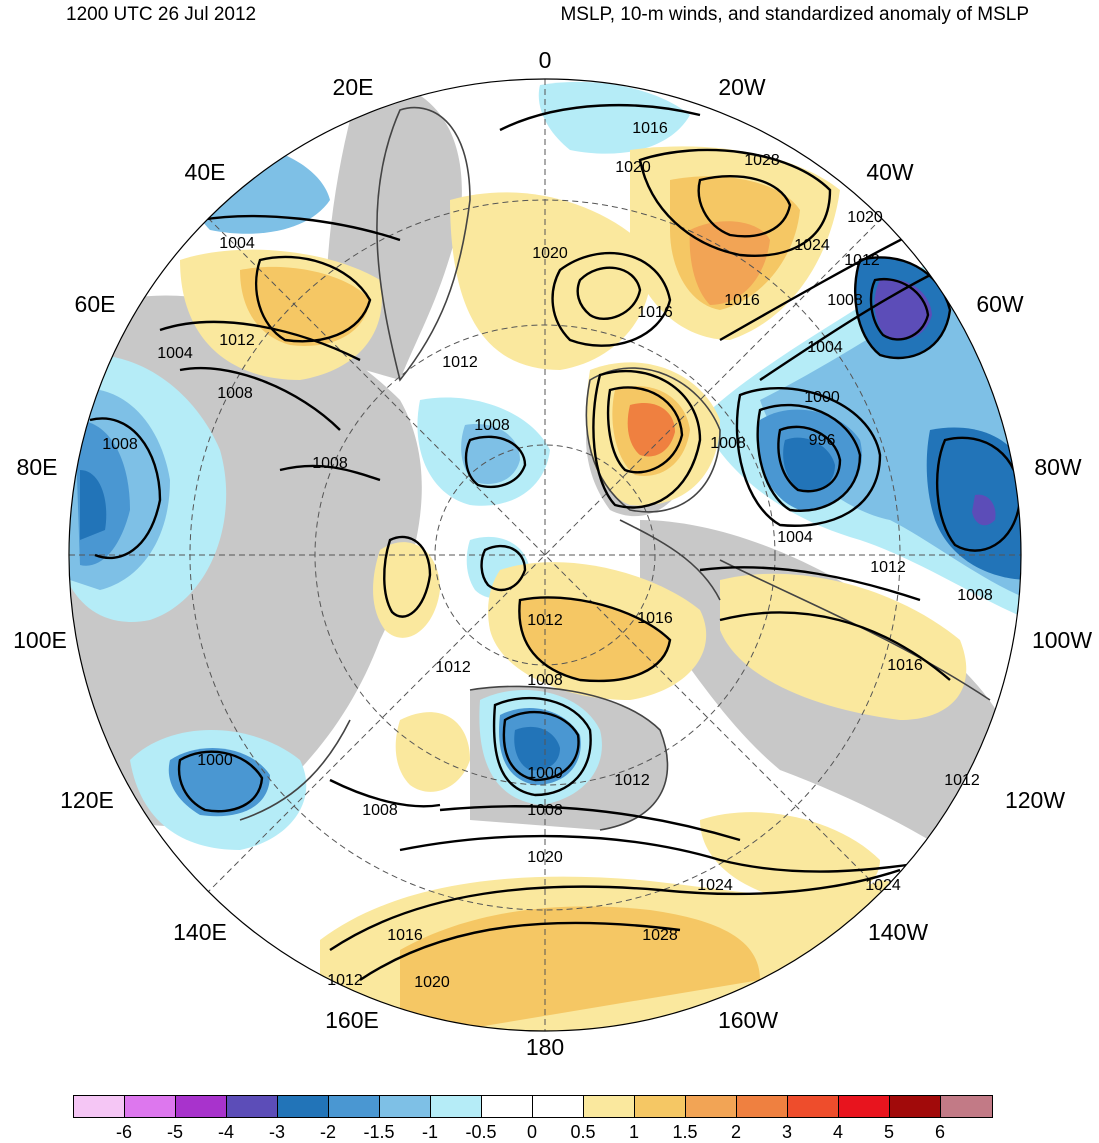 The height and width of the screenshot is (1143, 1099). What do you see at coordinates (898, 932) in the screenshot?
I see `longitude-label: 140W` at bounding box center [898, 932].